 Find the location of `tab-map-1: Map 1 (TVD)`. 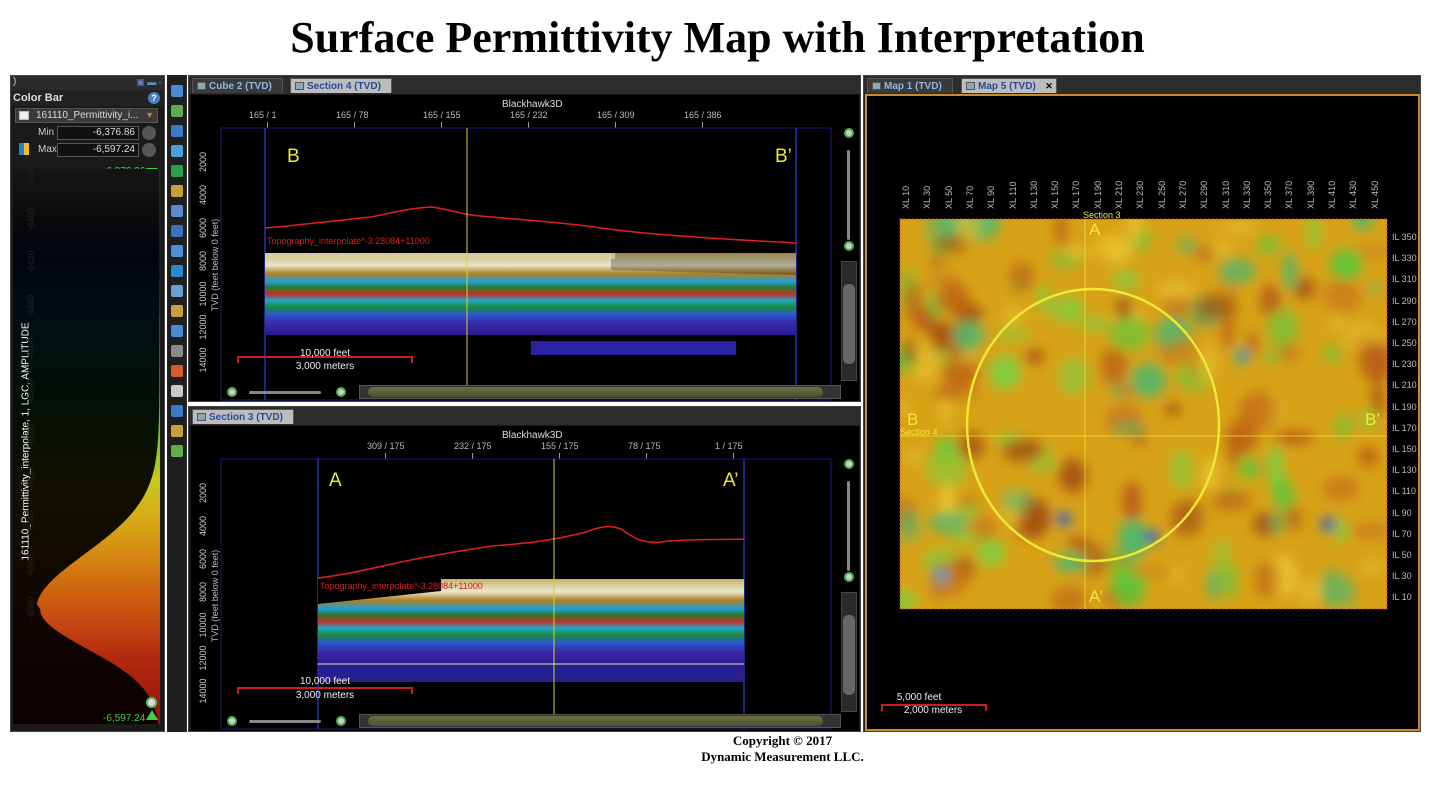

tab-map-1: Map 1 (TVD) is located at coordinates (910, 85).